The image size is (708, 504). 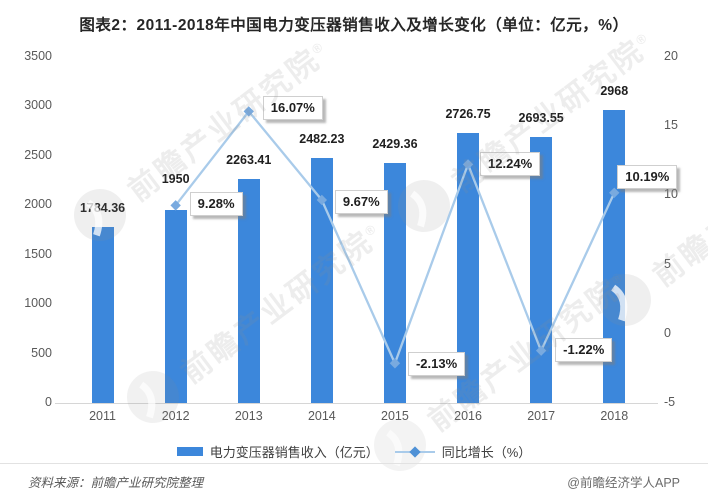 What do you see at coordinates (41, 352) in the screenshot?
I see `y-axis-left-tick: 500` at bounding box center [41, 352].